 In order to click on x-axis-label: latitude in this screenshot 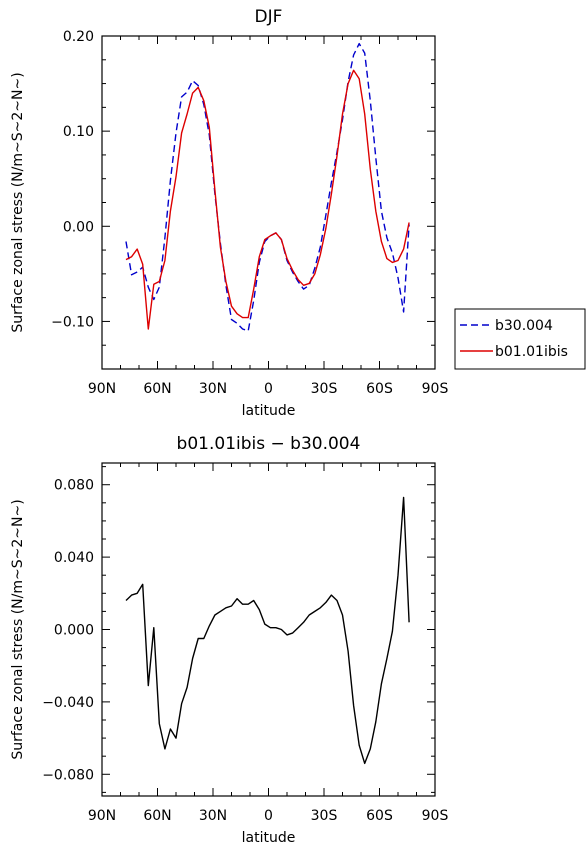, I will do `click(269, 411)`.